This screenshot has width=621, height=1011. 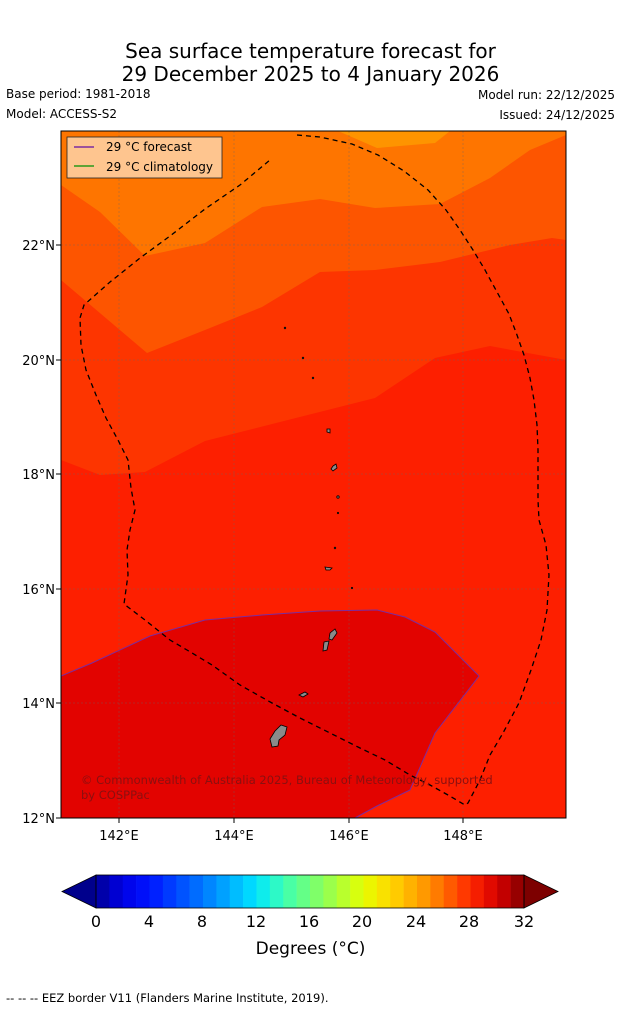 What do you see at coordinates (38, 590) in the screenshot?
I see `lat-label: 16°N` at bounding box center [38, 590].